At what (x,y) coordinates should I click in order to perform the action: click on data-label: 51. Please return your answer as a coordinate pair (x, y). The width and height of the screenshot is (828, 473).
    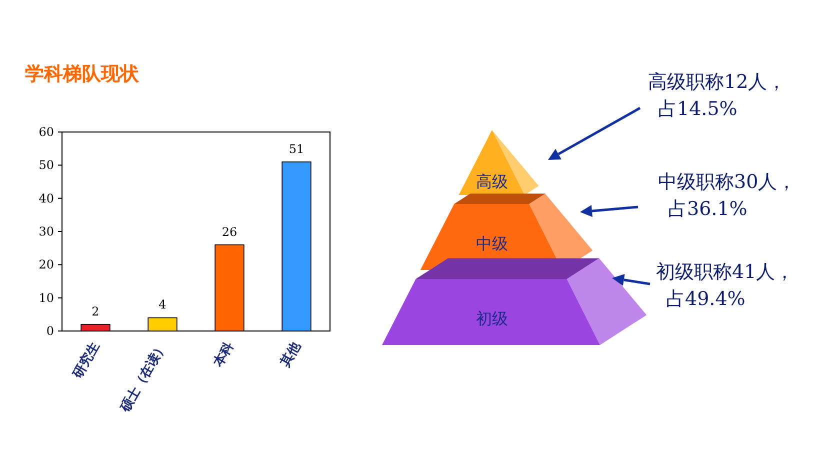
    Looking at the image, I should click on (296, 149).